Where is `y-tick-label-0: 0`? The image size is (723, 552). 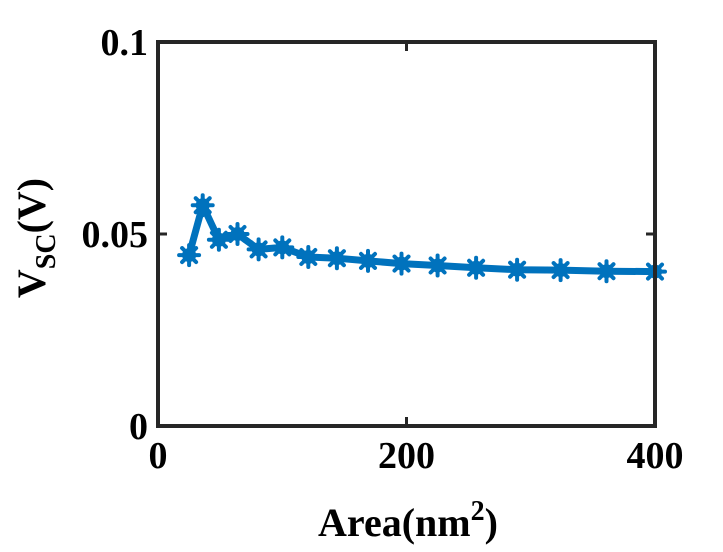 y-tick-label-0: 0 is located at coordinates (138, 427).